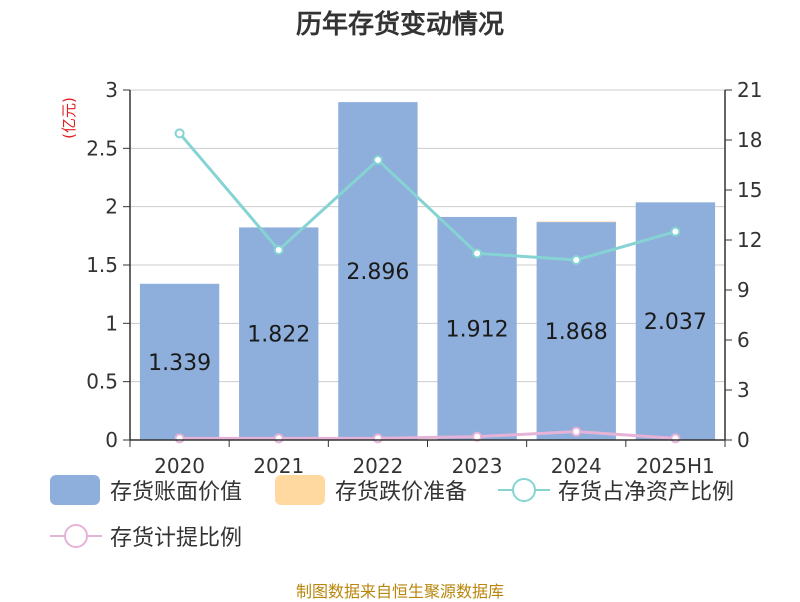 Image resolution: width=800 pixels, height=602 pixels. I want to click on y-left-unit-label: (亿元), so click(69, 118).